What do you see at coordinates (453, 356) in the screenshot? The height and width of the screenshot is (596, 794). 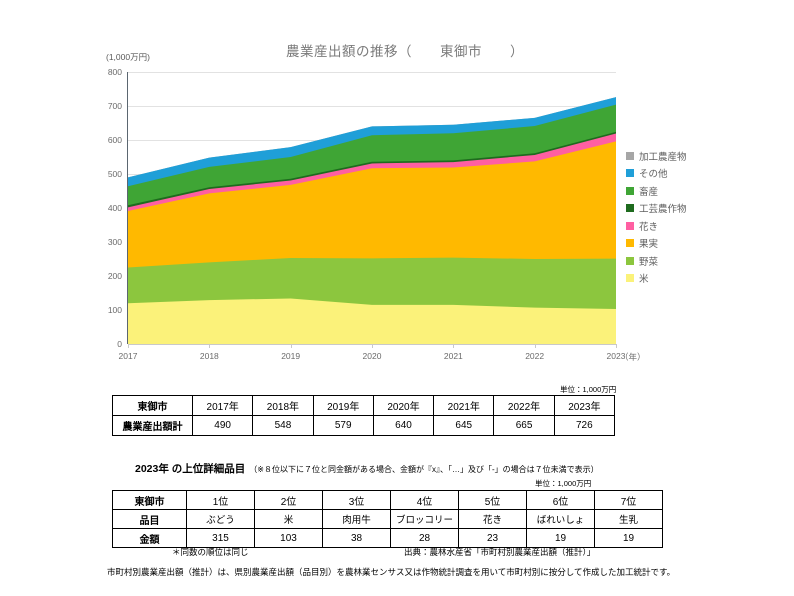 I see `x-tick-label: 2021` at bounding box center [453, 356].